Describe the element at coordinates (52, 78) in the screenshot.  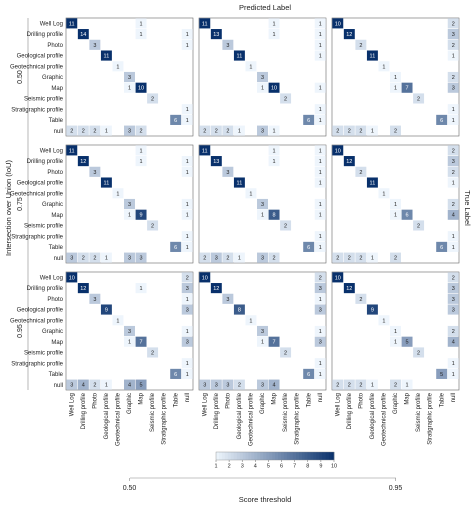
I see `y-tick-label: Graphic` at that location.